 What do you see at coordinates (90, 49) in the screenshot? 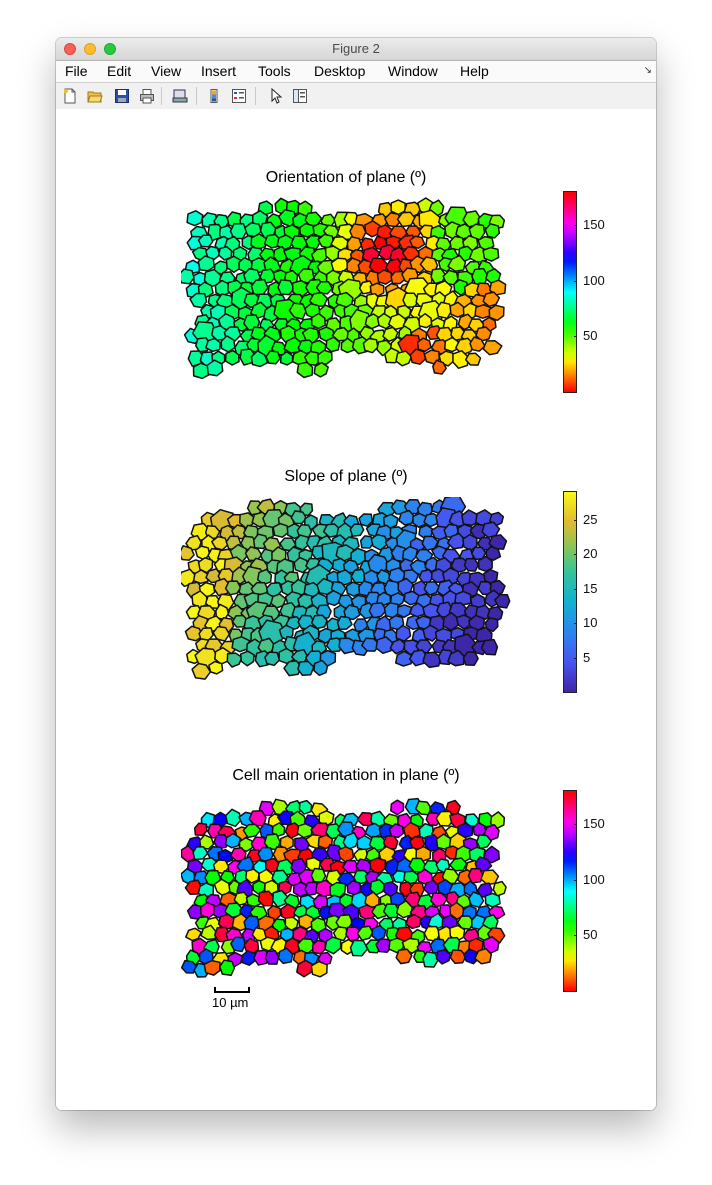
I see `minimize-window-button` at bounding box center [90, 49].